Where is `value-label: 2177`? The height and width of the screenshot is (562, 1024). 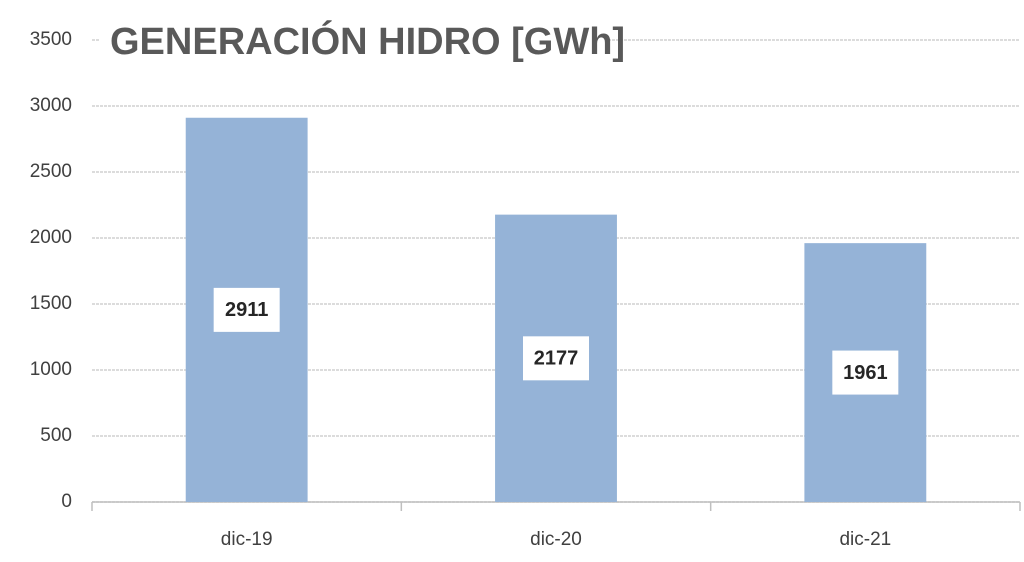
value-label: 2177 is located at coordinates (556, 359).